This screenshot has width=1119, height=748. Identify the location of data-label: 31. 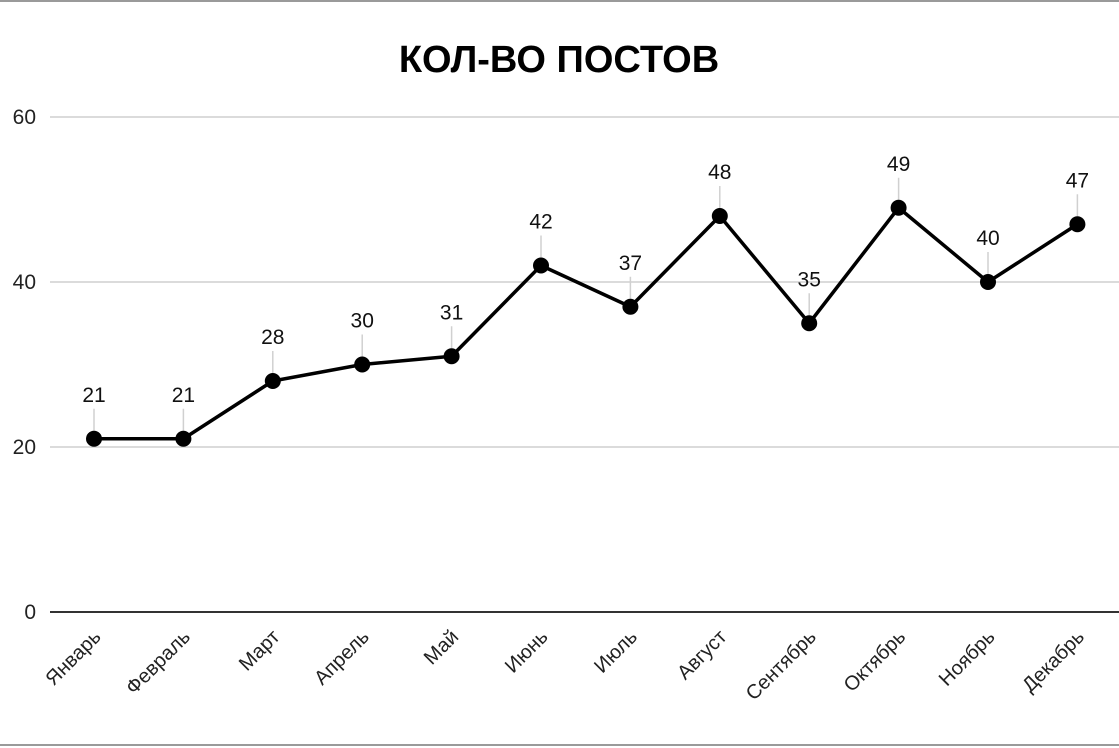
(451, 312).